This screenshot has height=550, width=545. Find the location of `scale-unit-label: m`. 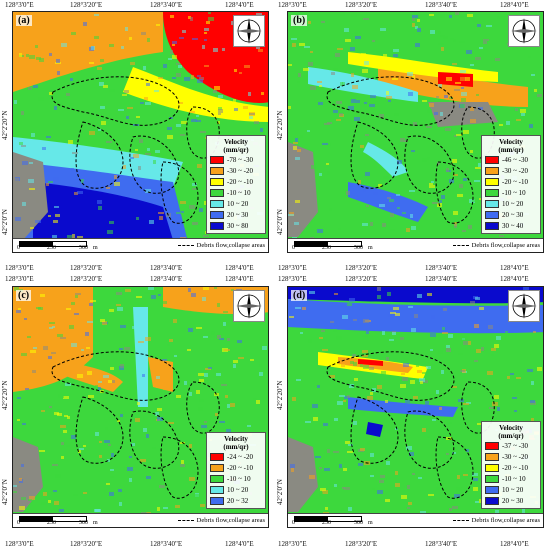

scale-unit-label: m is located at coordinates (370, 523).